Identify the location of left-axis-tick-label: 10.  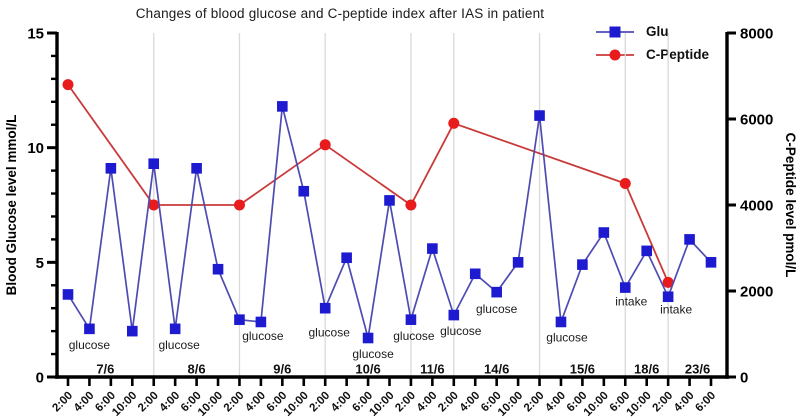
(35, 148).